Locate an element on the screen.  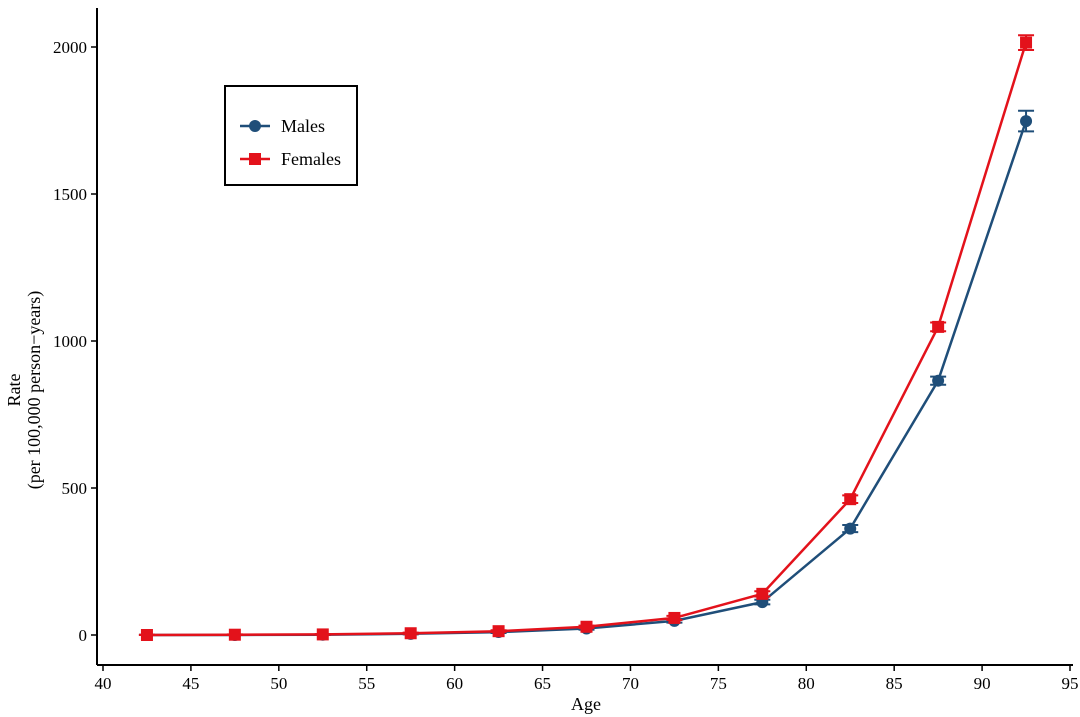
x-axis-title: Age is located at coordinates (586, 704).